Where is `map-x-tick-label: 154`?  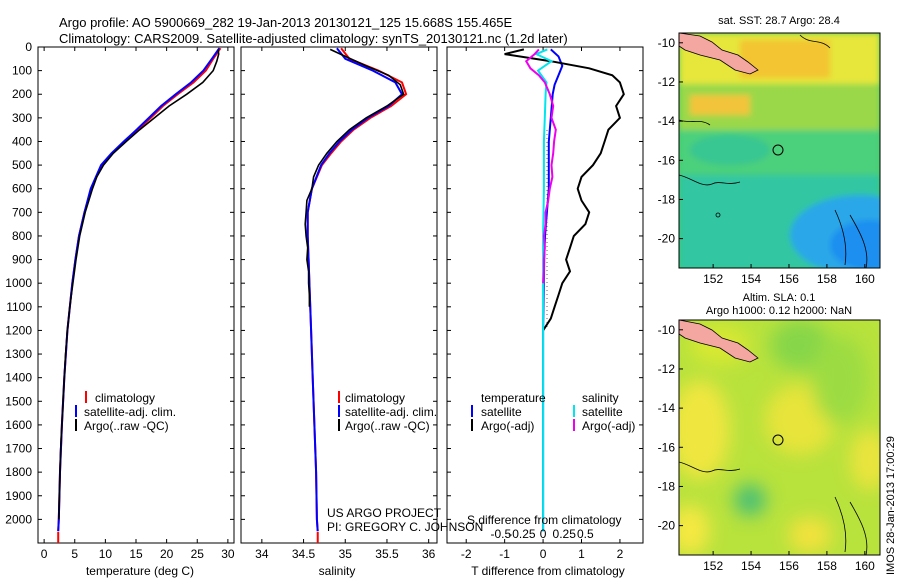
map-x-tick-label: 154 is located at coordinates (751, 566).